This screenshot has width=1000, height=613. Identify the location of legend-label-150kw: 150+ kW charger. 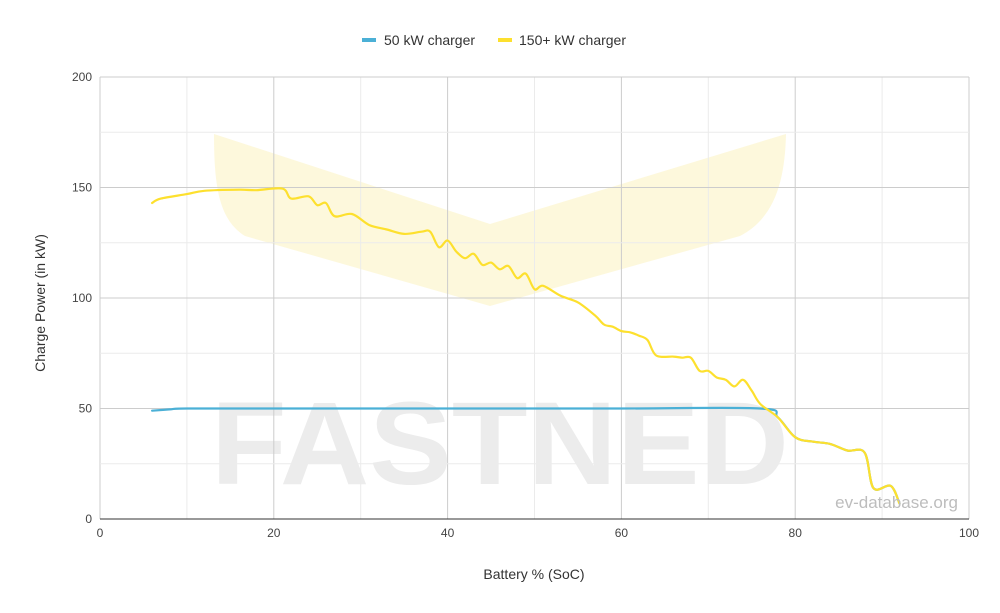
(572, 40).